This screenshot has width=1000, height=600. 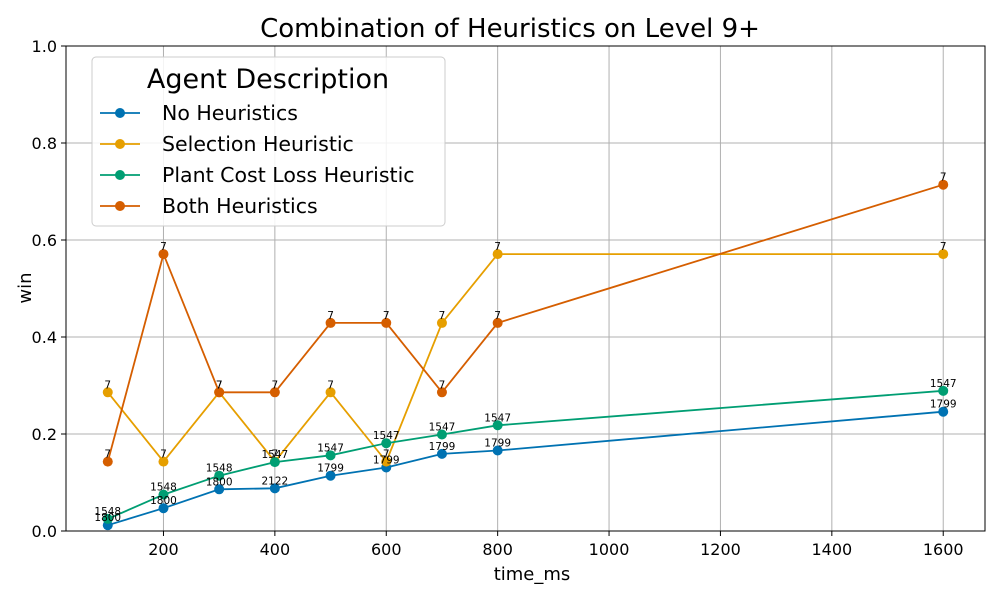 I want to click on y-tick-label: 1.0, so click(x=44, y=46).